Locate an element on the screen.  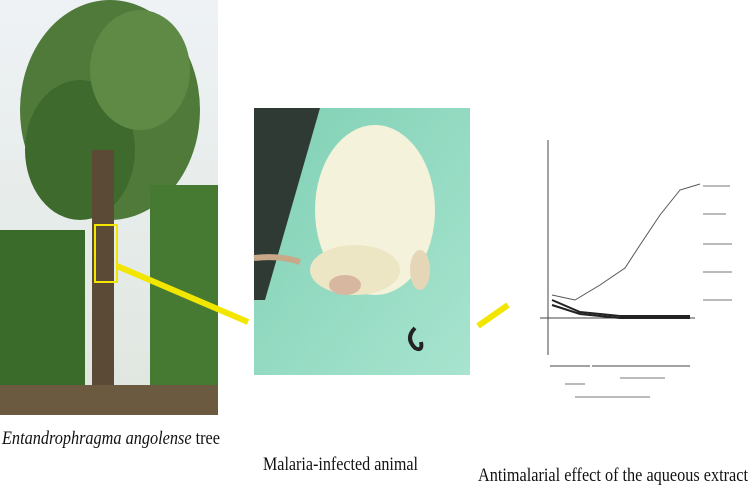
effect-chart is located at coordinates (636, 269).